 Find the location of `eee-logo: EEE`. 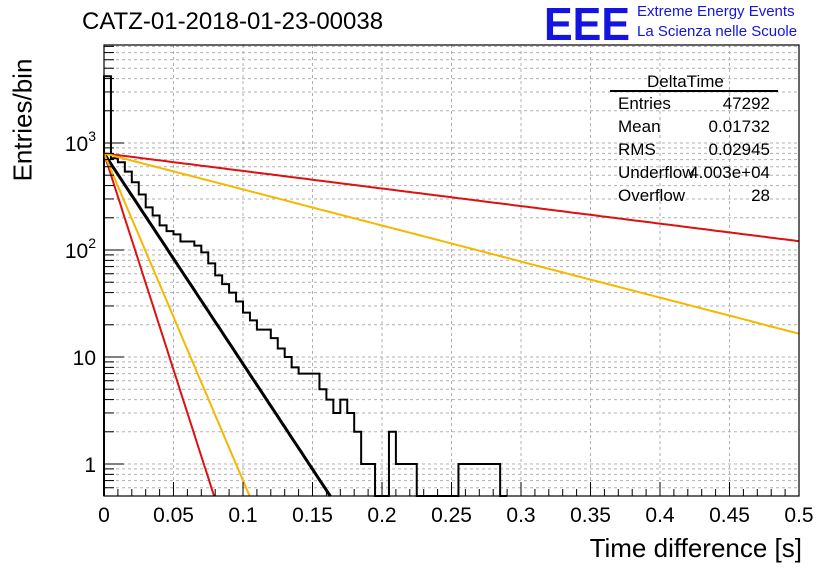

eee-logo: EEE is located at coordinates (587, 23).